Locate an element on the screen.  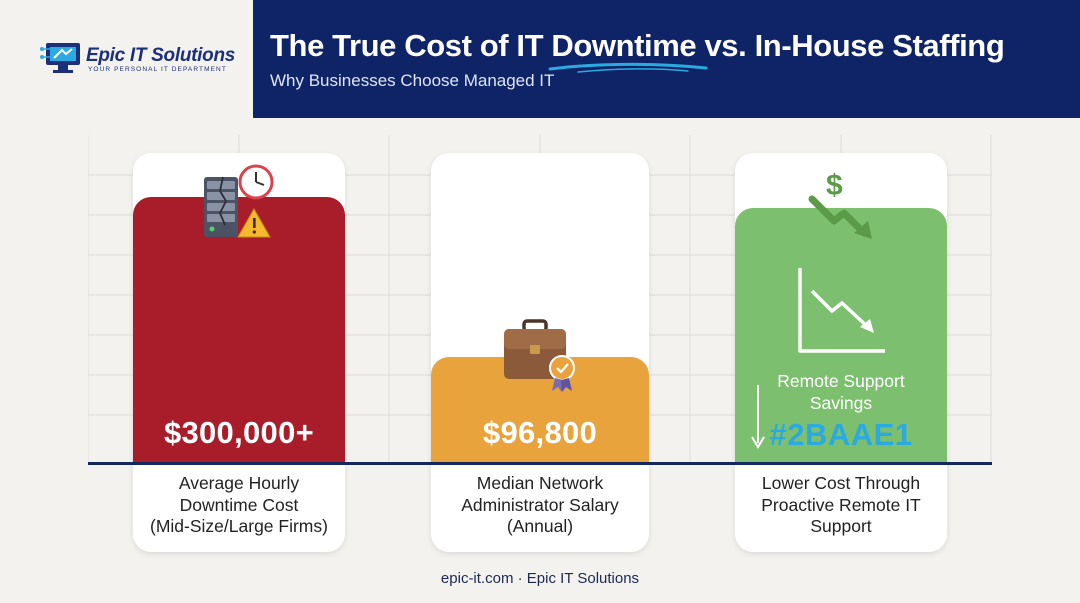
bar-remote-savings is located at coordinates (841, 335).